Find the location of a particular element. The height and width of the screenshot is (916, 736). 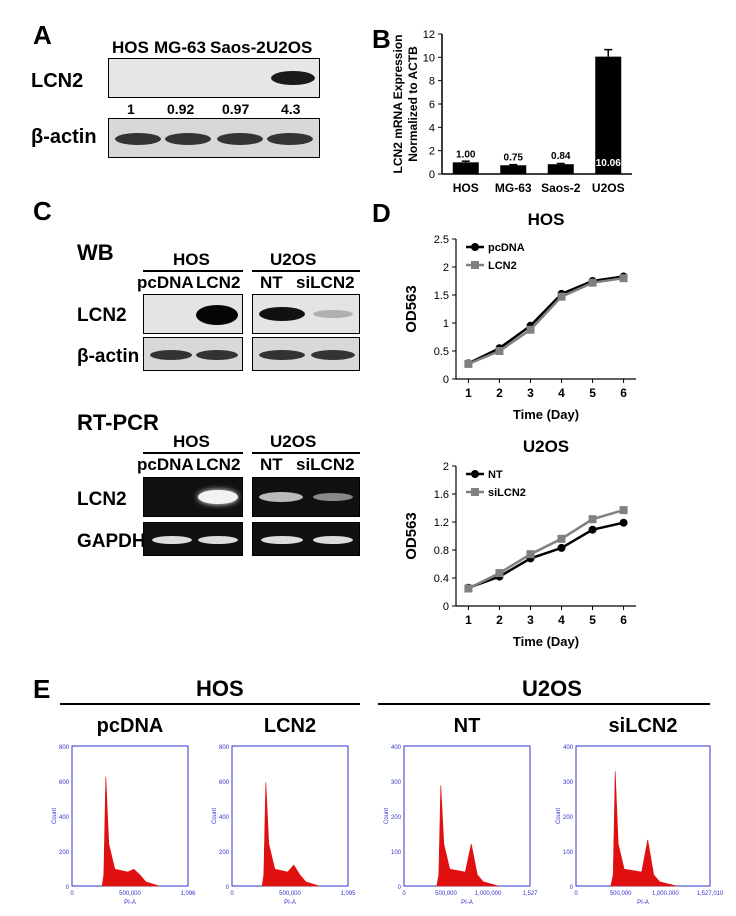

panel-a-label: A is located at coordinates (42, 35).